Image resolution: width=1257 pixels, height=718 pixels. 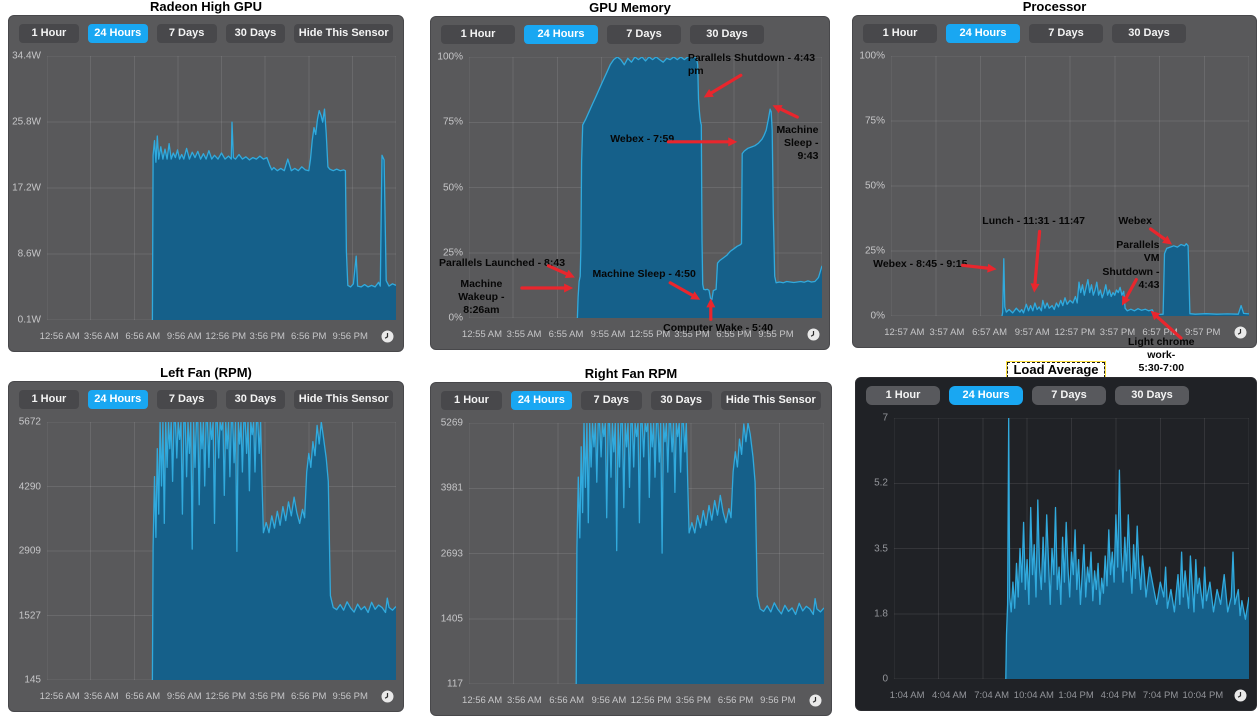 What do you see at coordinates (874, 186) in the screenshot?
I see `y-axis-tick: 50%` at bounding box center [874, 186].